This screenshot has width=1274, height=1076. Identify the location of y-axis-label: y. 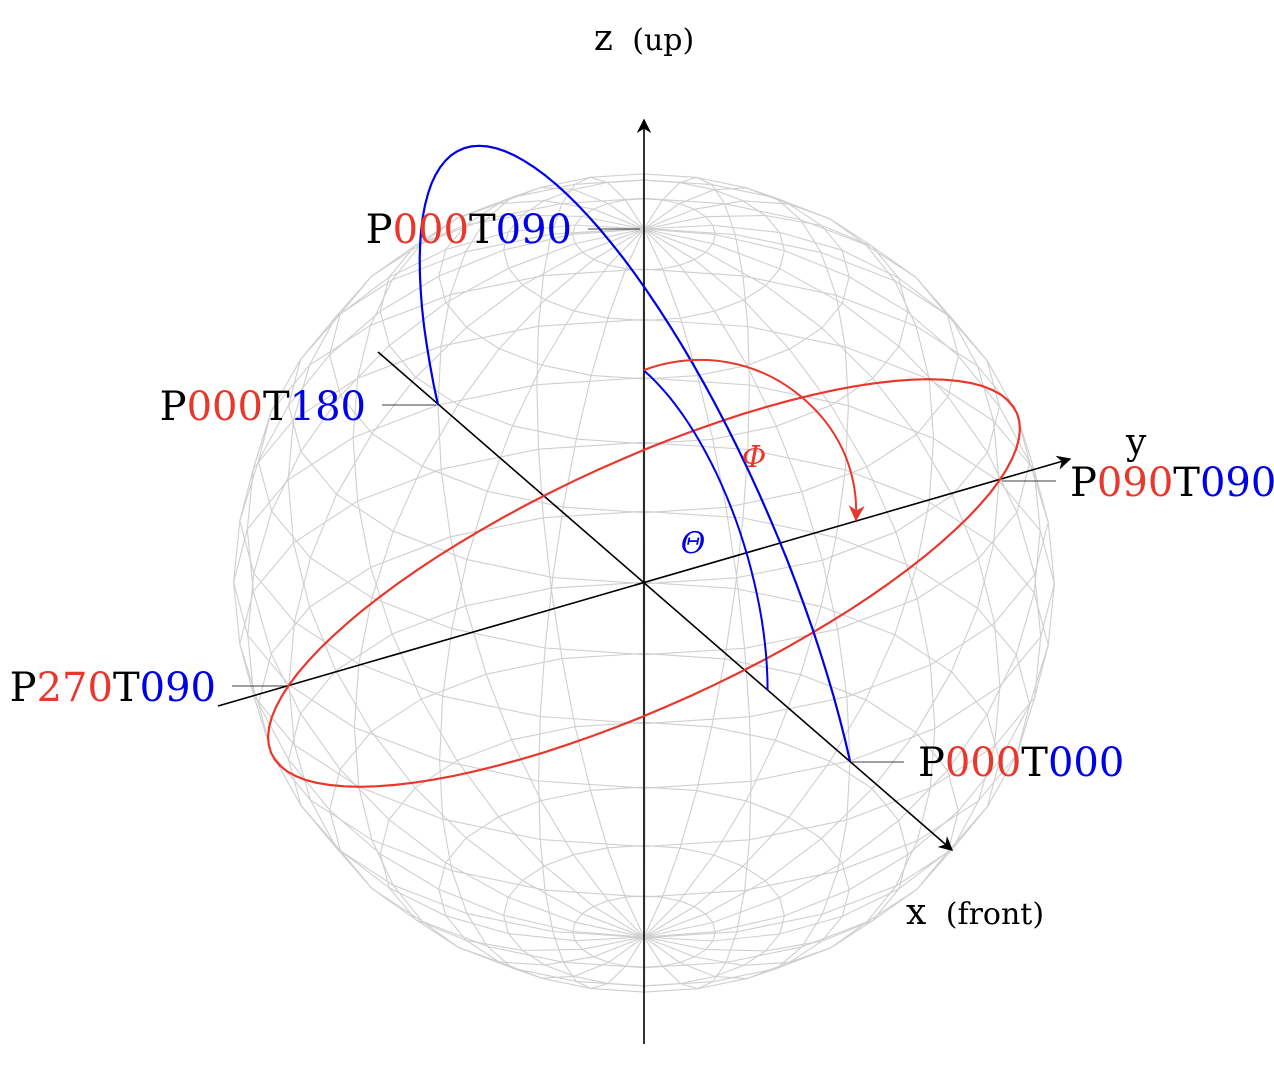
(1136, 442).